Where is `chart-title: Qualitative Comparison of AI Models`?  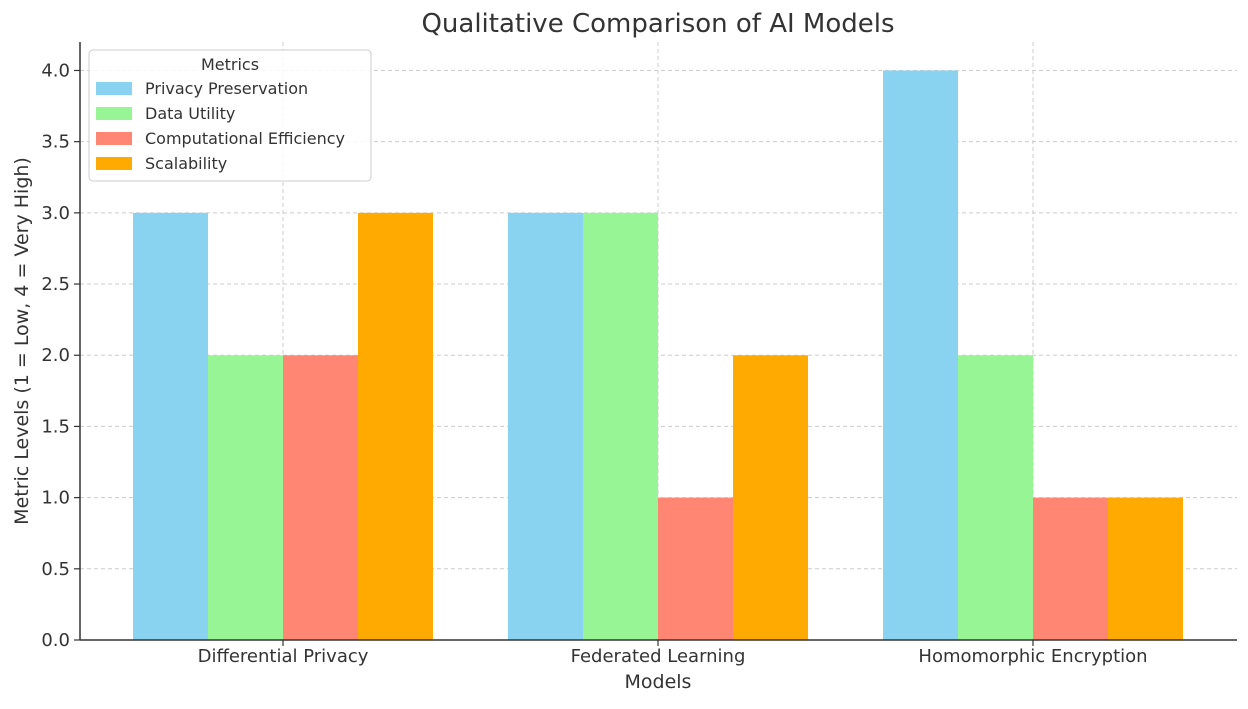
chart-title: Qualitative Comparison of AI Models is located at coordinates (657, 24).